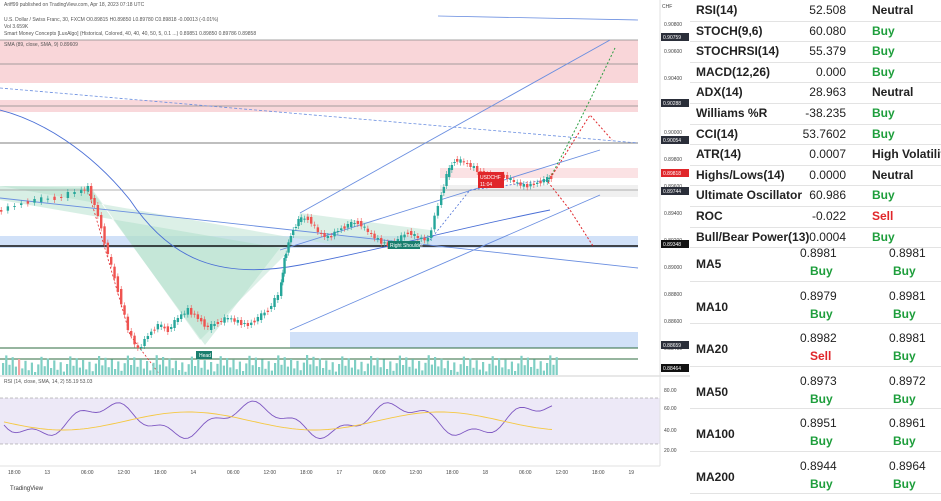 The height and width of the screenshot is (501, 941). What do you see at coordinates (712, 391) in the screenshot?
I see `ma-name: MA50` at bounding box center [712, 391].